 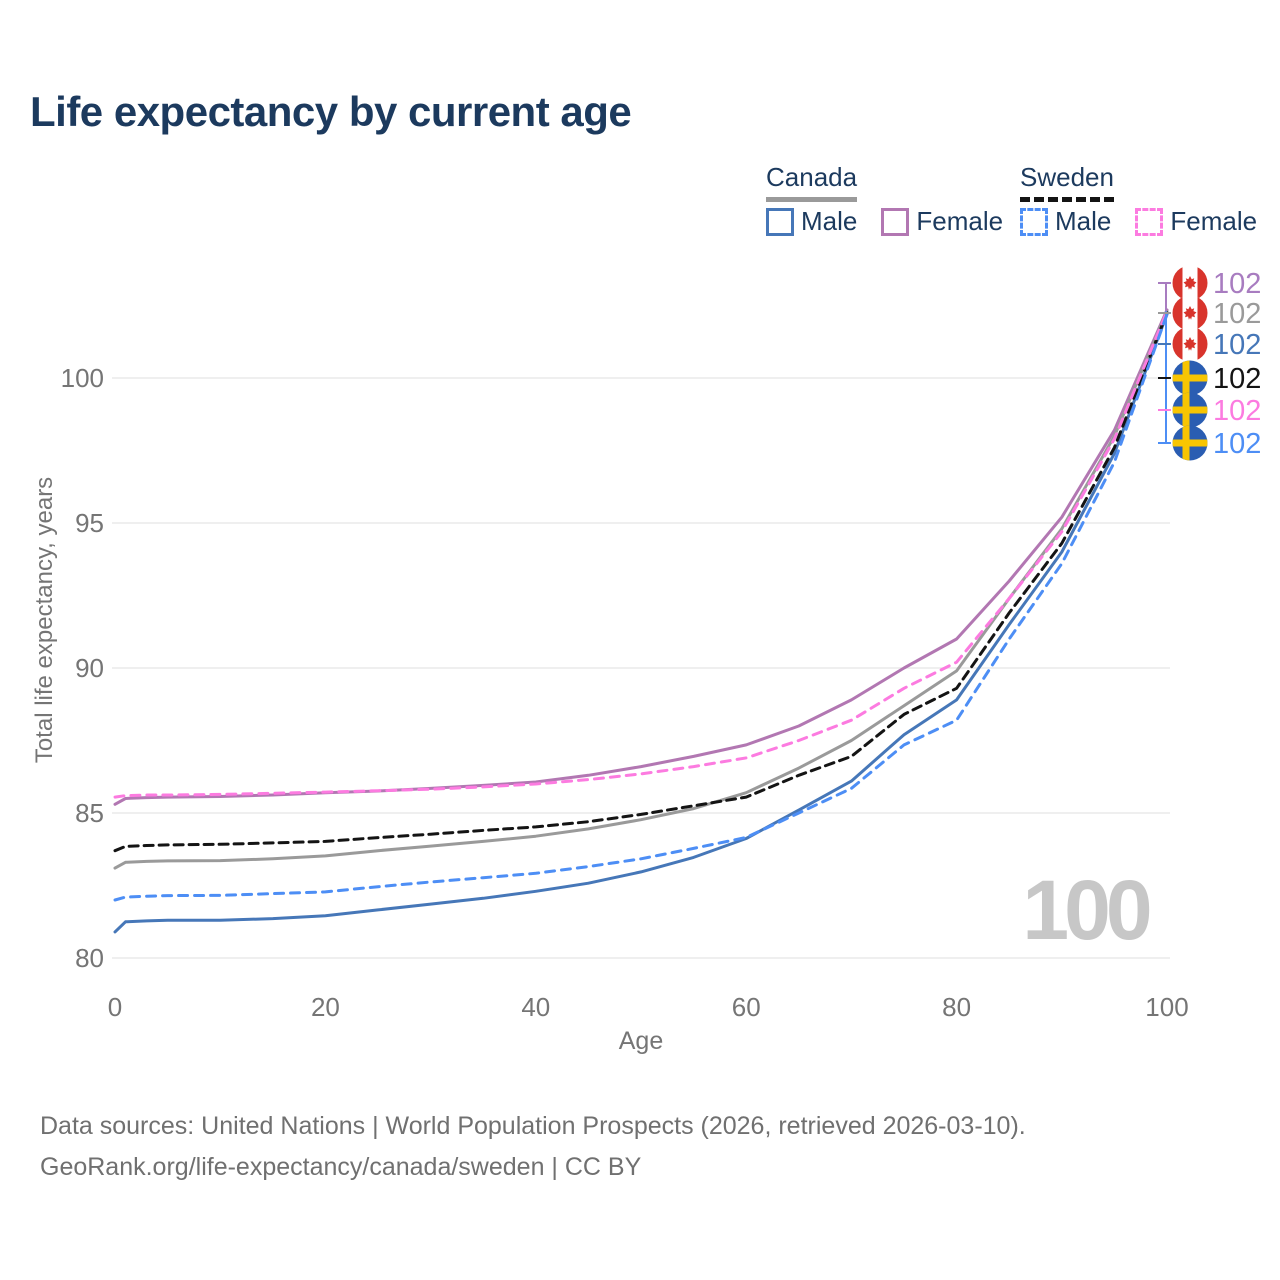 I want to click on legend-item-sweden-male: Male, so click(x=1065, y=221).